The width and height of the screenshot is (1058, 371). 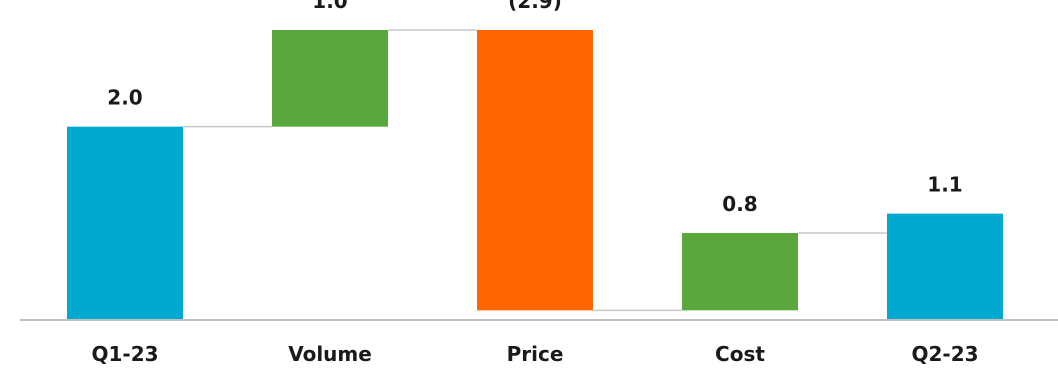 What do you see at coordinates (739, 204) in the screenshot?
I see `data-label: 0.8` at bounding box center [739, 204].